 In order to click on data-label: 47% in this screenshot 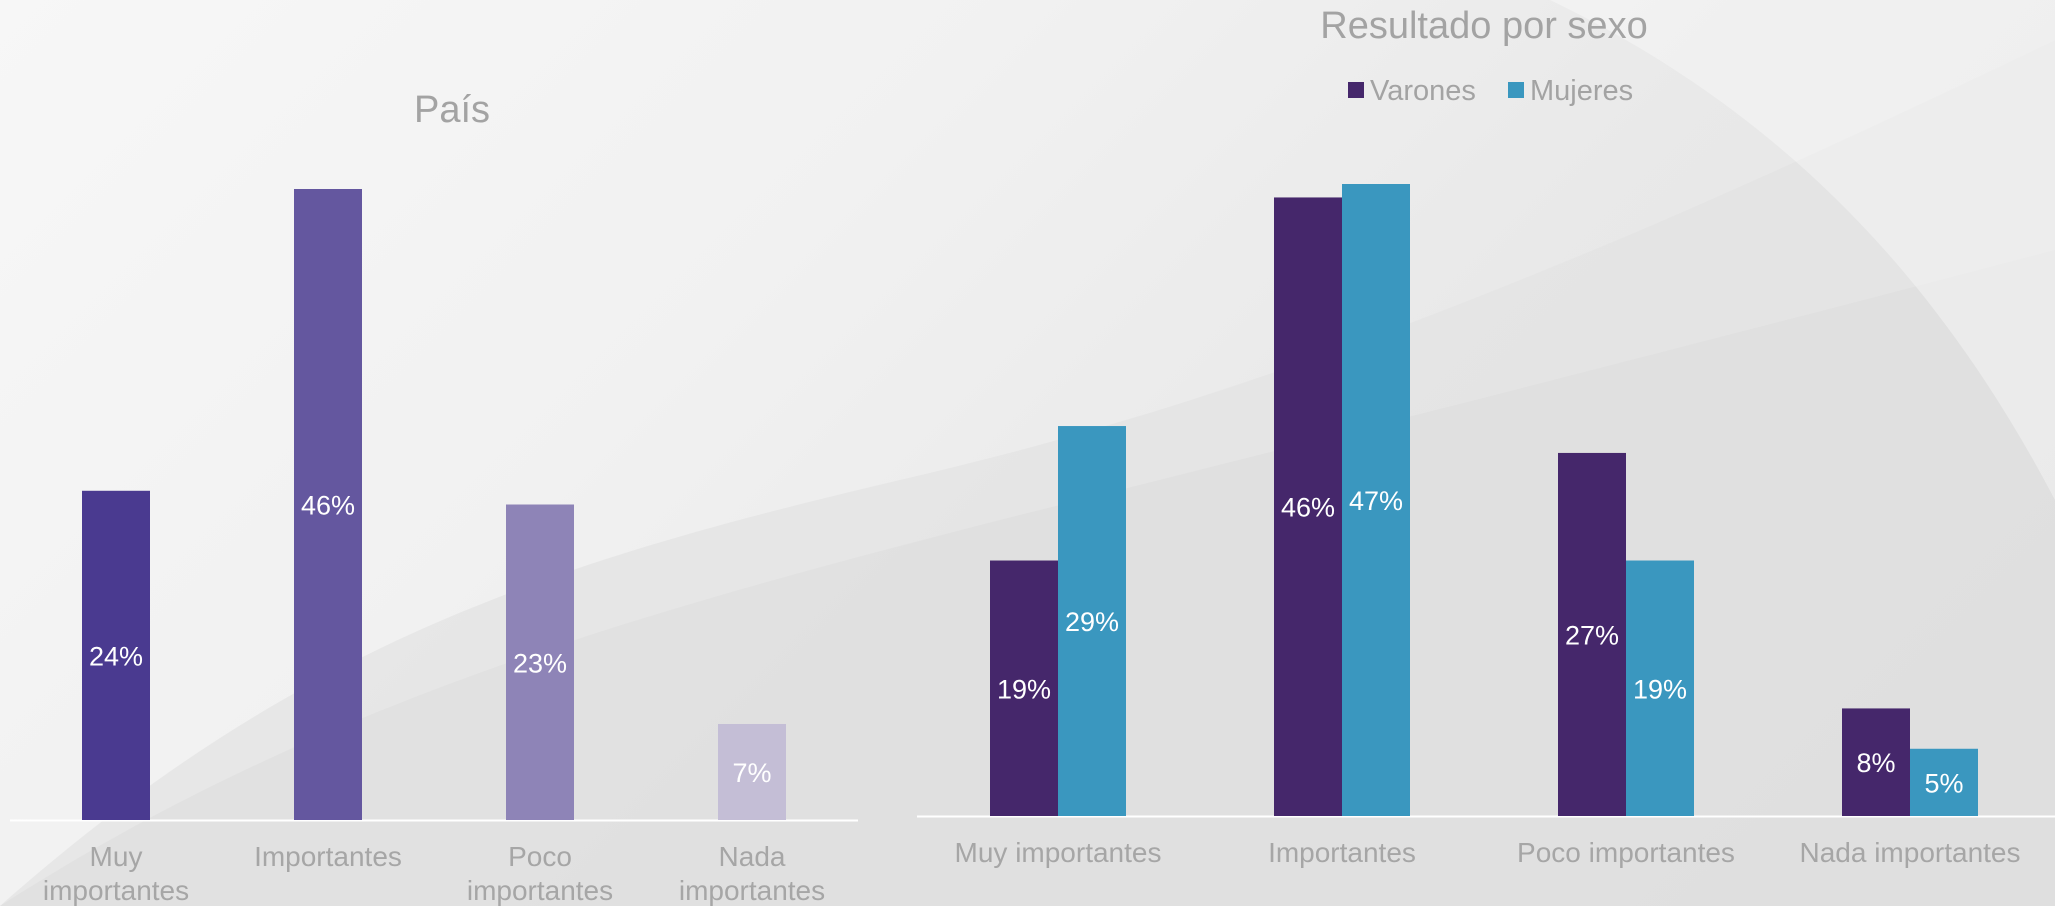, I will do `click(1376, 501)`.